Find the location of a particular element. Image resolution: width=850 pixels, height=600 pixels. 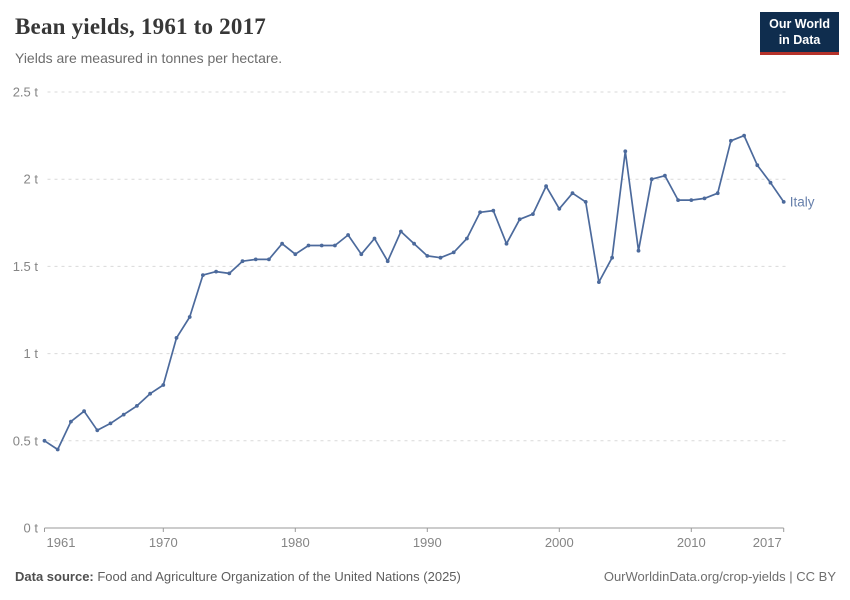

y-tick-label: 0 t is located at coordinates (31, 528).